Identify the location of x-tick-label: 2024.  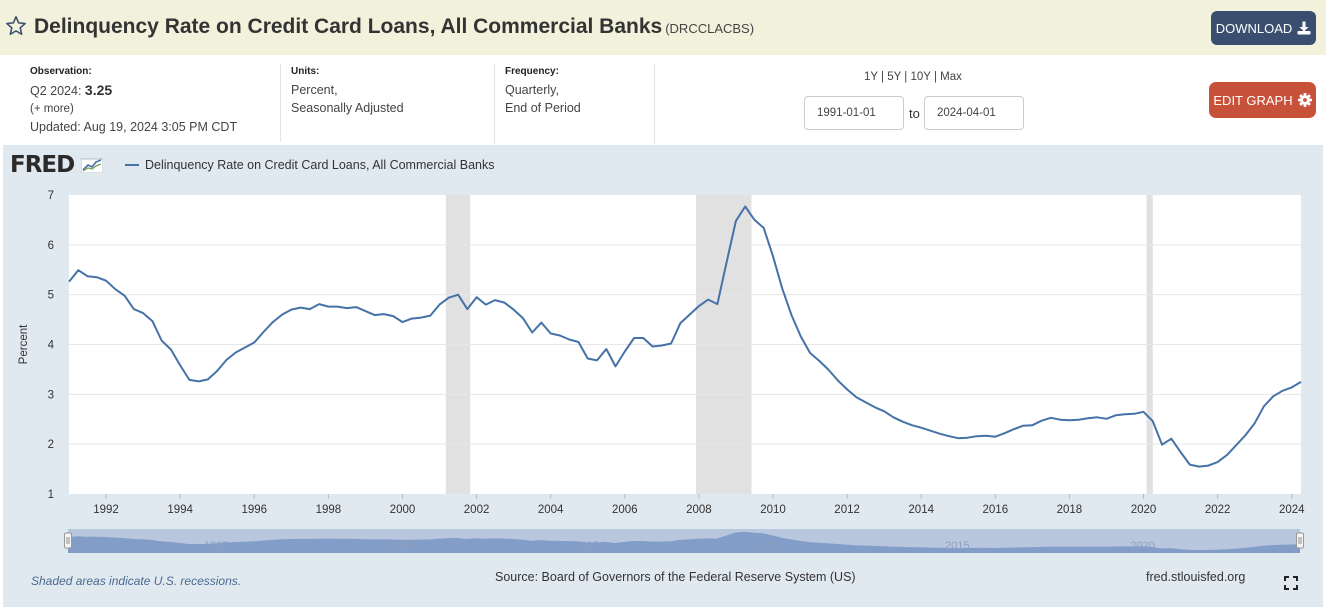
(1292, 510).